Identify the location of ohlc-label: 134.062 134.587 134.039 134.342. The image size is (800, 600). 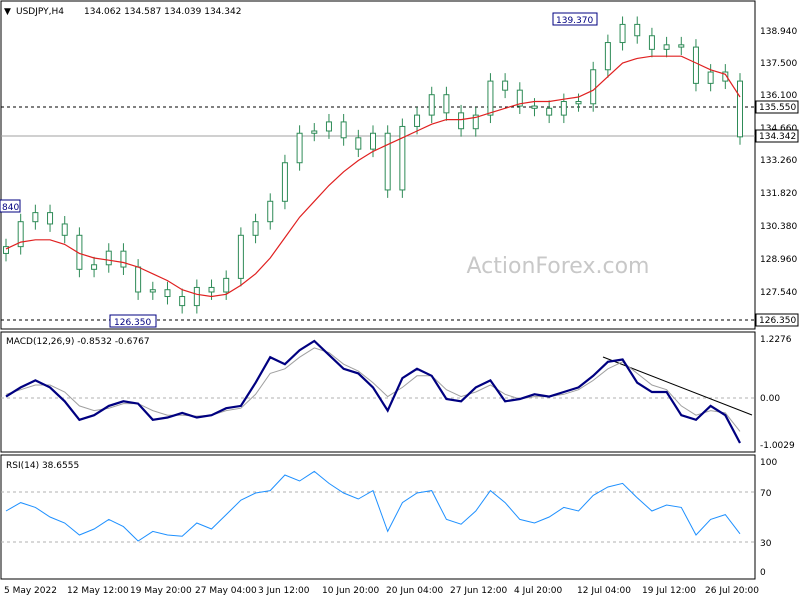
(162, 12).